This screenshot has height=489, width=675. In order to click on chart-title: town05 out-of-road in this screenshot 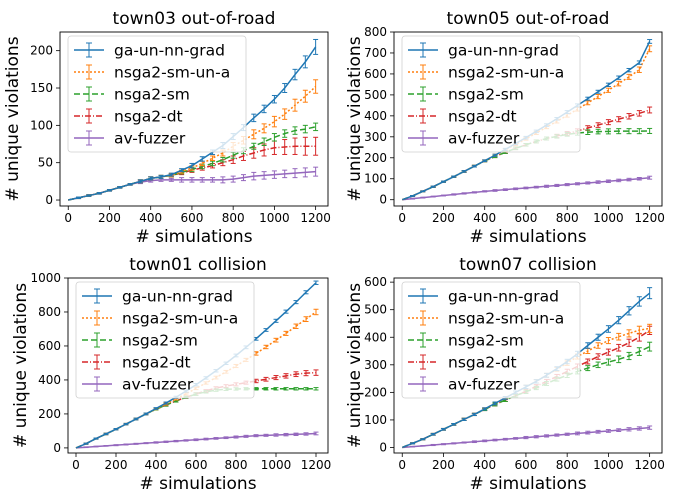, I will do `click(528, 19)`.